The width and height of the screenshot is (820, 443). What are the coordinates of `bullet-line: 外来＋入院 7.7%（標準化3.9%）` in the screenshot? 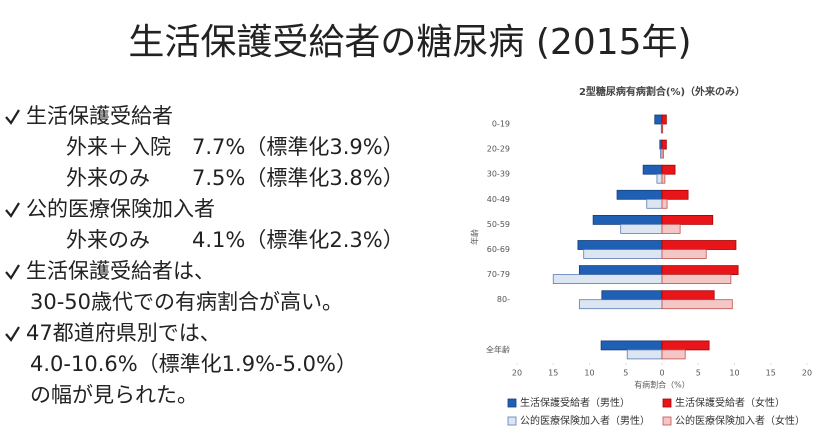 It's located at (235, 147).